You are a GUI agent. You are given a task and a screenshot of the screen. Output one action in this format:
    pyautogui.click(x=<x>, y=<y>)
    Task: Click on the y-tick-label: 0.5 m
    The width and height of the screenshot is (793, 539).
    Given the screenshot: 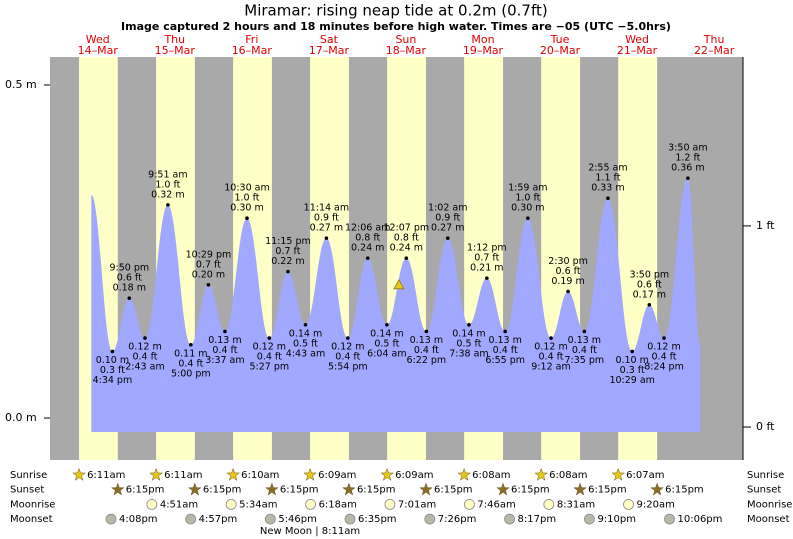 What is the action you would take?
    pyautogui.click(x=21, y=84)
    